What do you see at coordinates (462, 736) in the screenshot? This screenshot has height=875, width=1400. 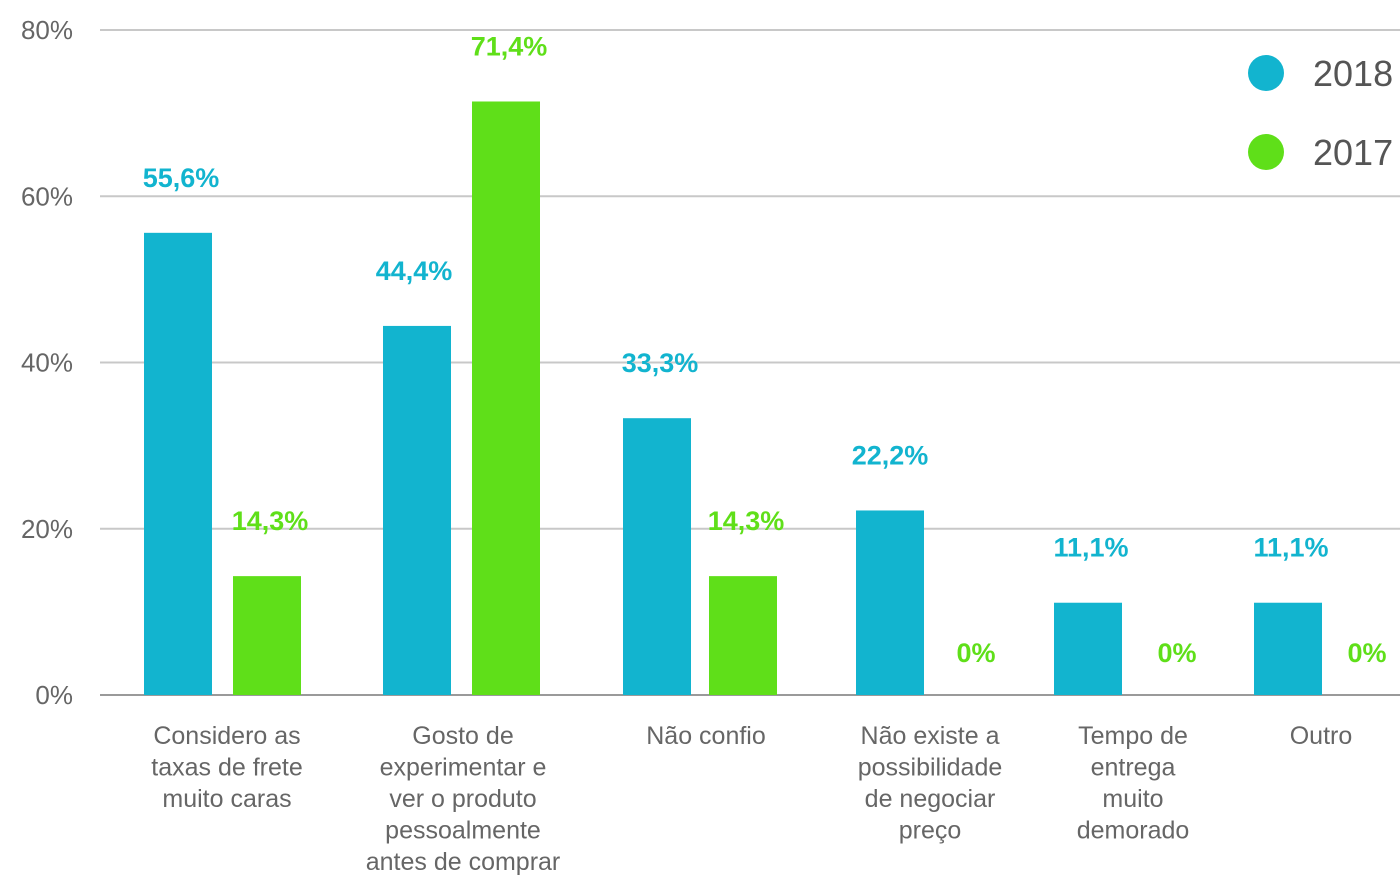 I see `category-label: Gosto de` at bounding box center [462, 736].